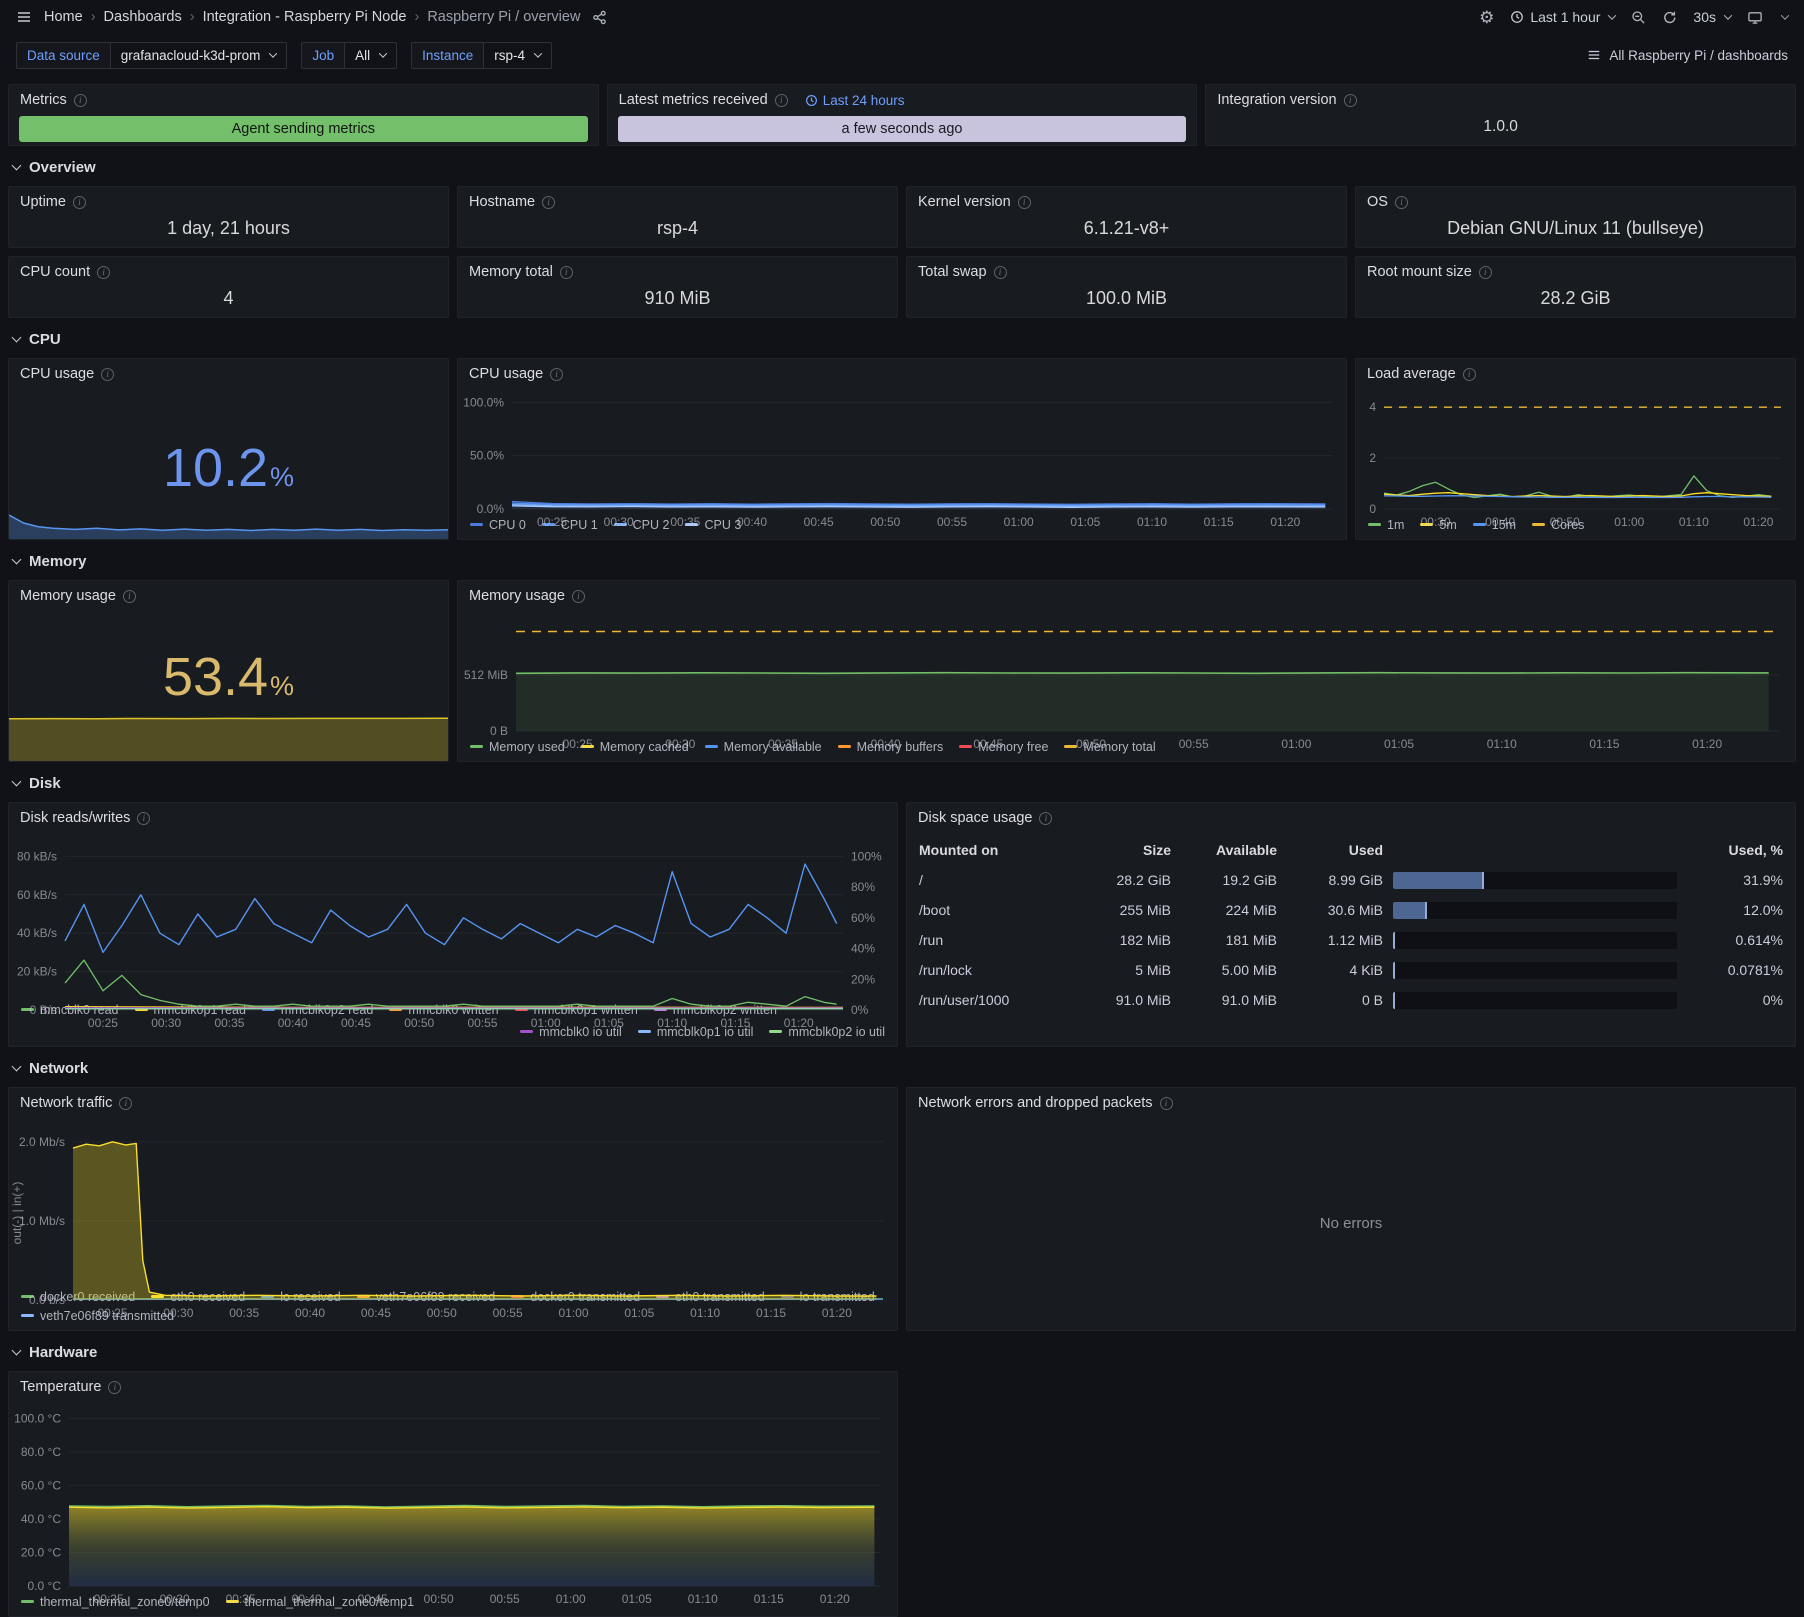  Describe the element at coordinates (1713, 17) in the screenshot. I see `refresh-interval-dropdown: 30s` at that location.